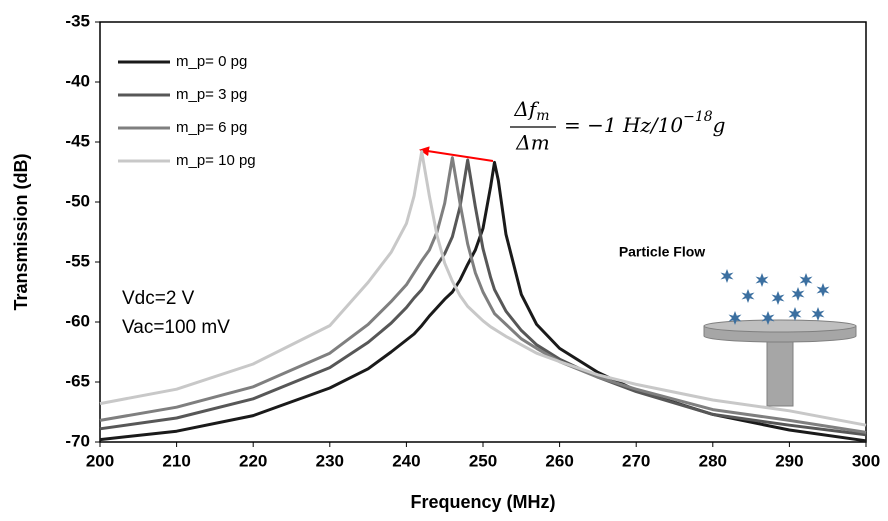 This screenshot has width=888, height=521. Describe the element at coordinates (77, 200) in the screenshot. I see `y-tick-label: -50` at that location.